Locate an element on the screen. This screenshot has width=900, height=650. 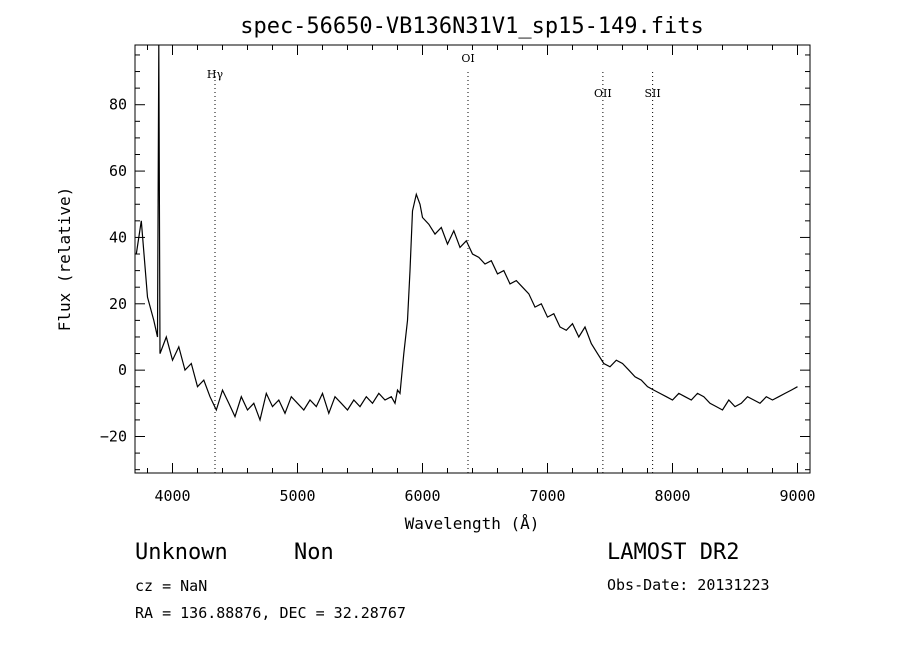
x-tick-label: 5000 is located at coordinates (297, 496).